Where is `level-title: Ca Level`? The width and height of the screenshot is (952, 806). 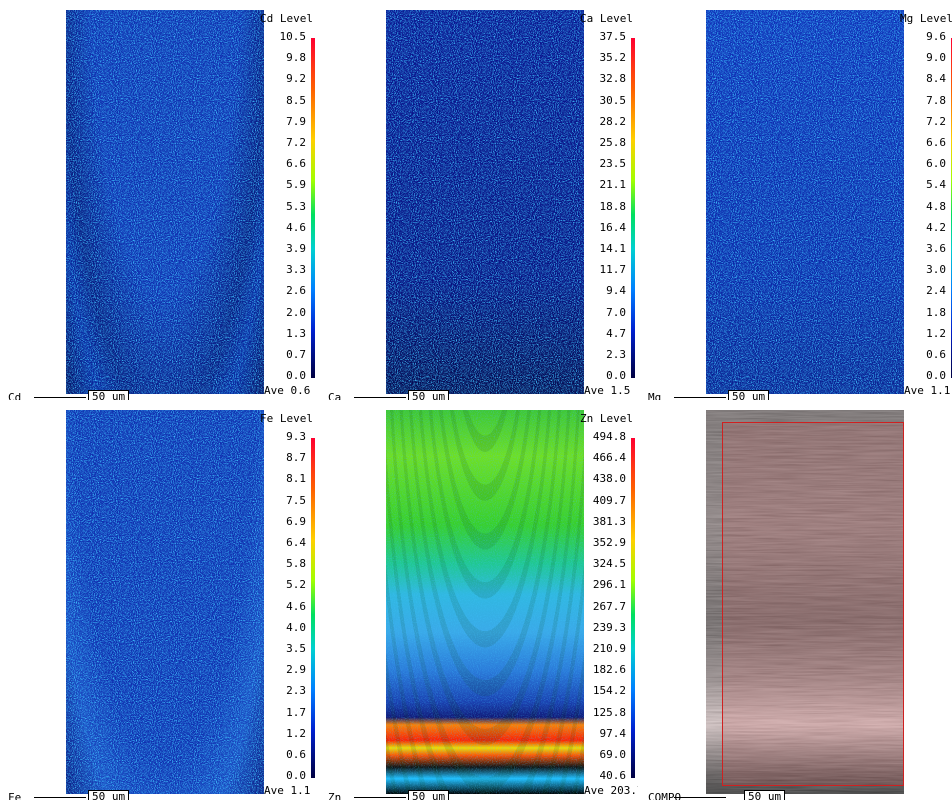
level-title: Ca Level is located at coordinates (606, 18).